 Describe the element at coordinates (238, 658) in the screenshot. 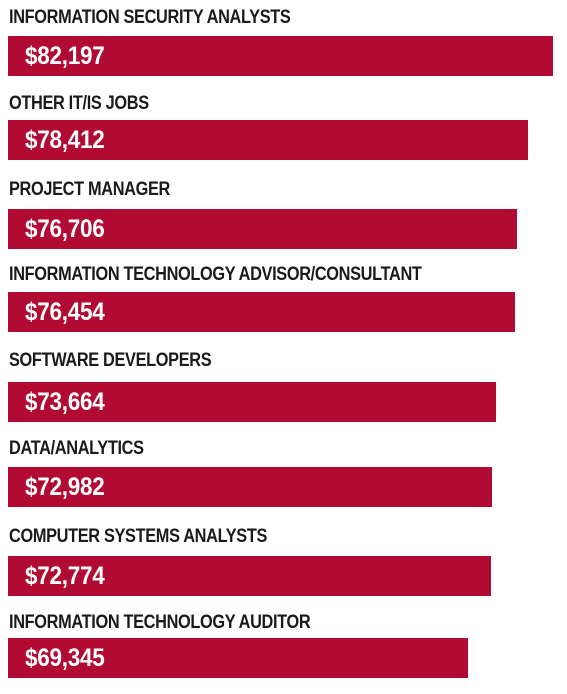

I see `bar: $69,345` at that location.